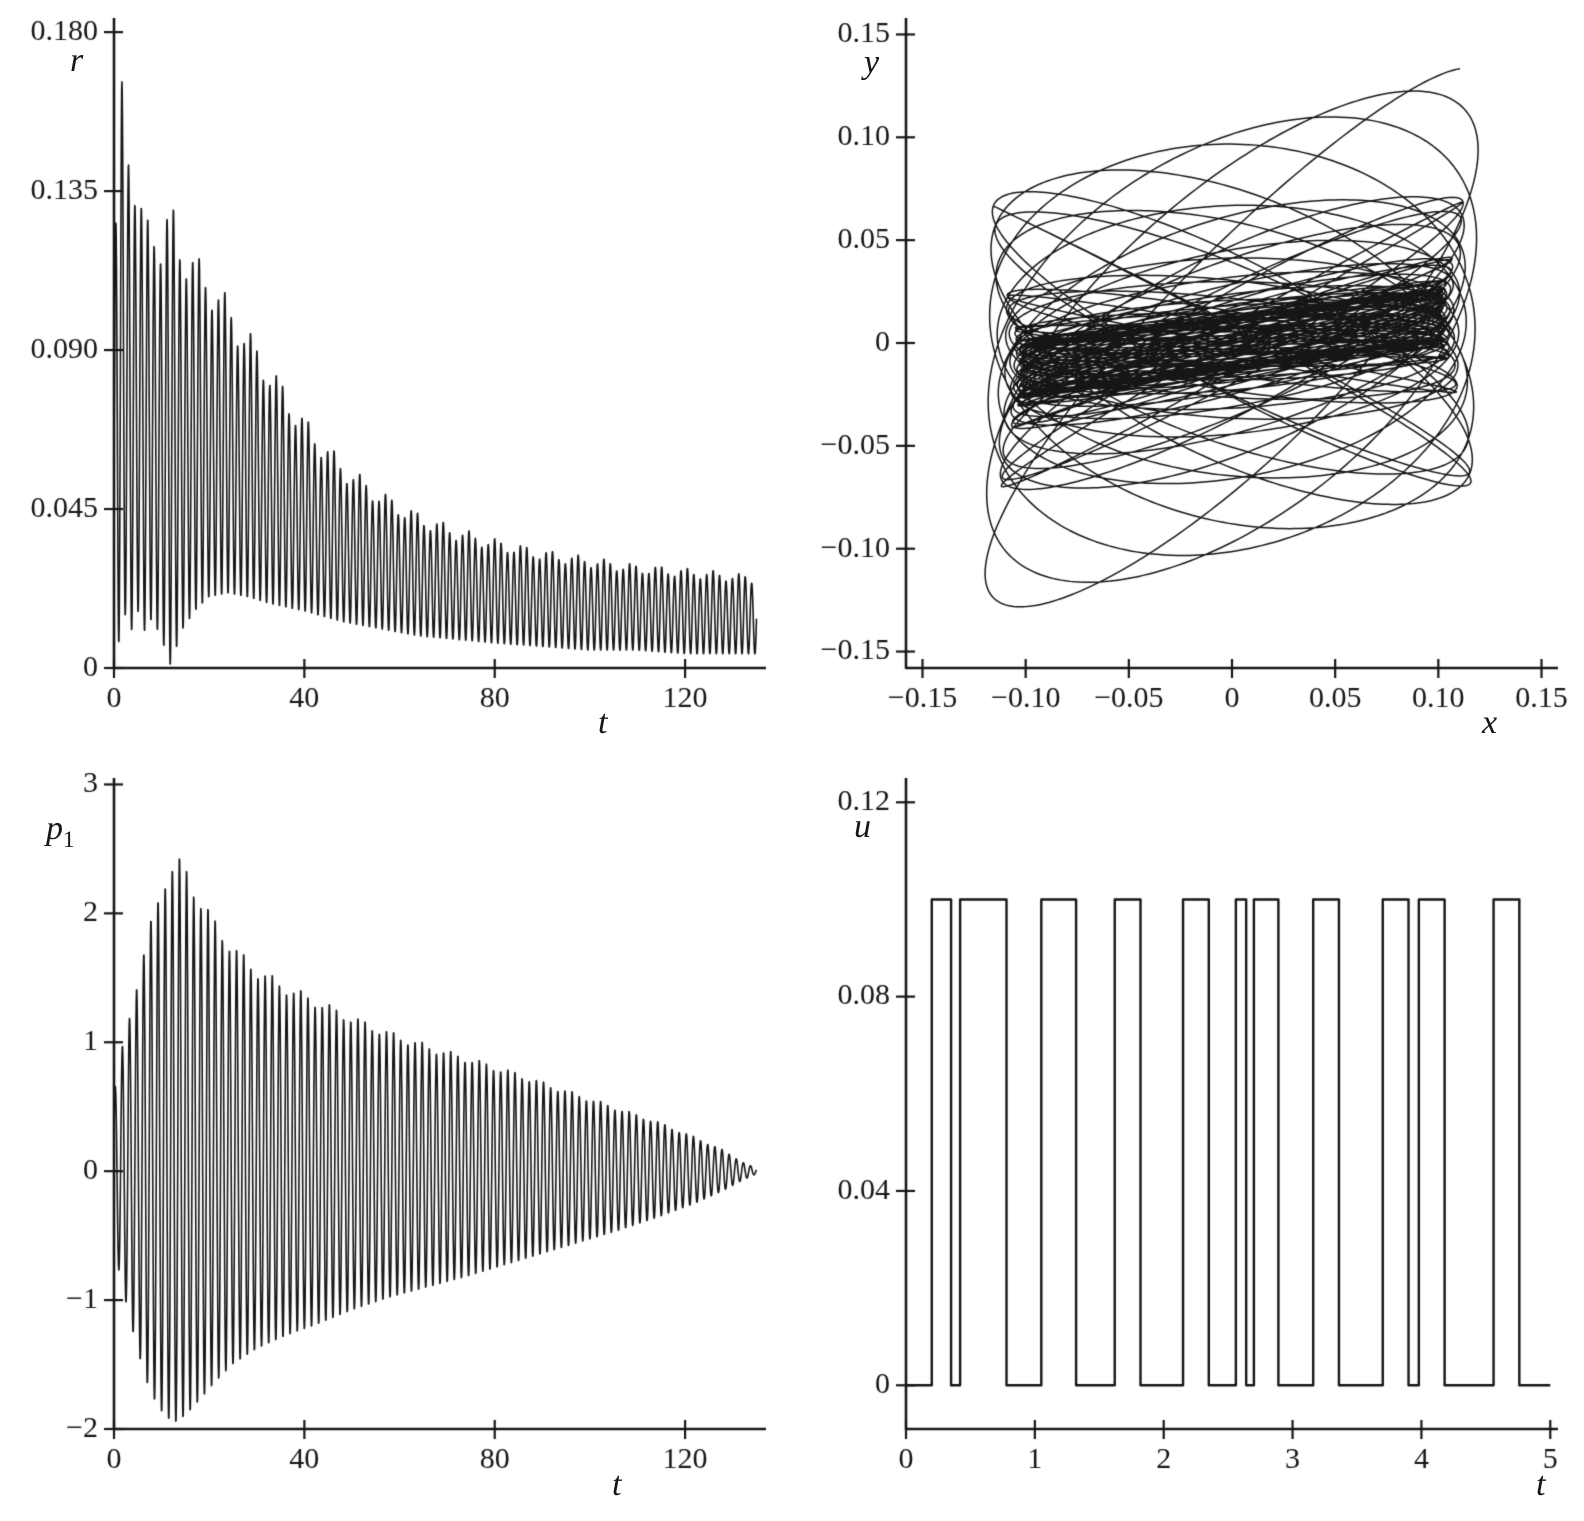  I want to click on y-axis-label-r: r, so click(77, 60).